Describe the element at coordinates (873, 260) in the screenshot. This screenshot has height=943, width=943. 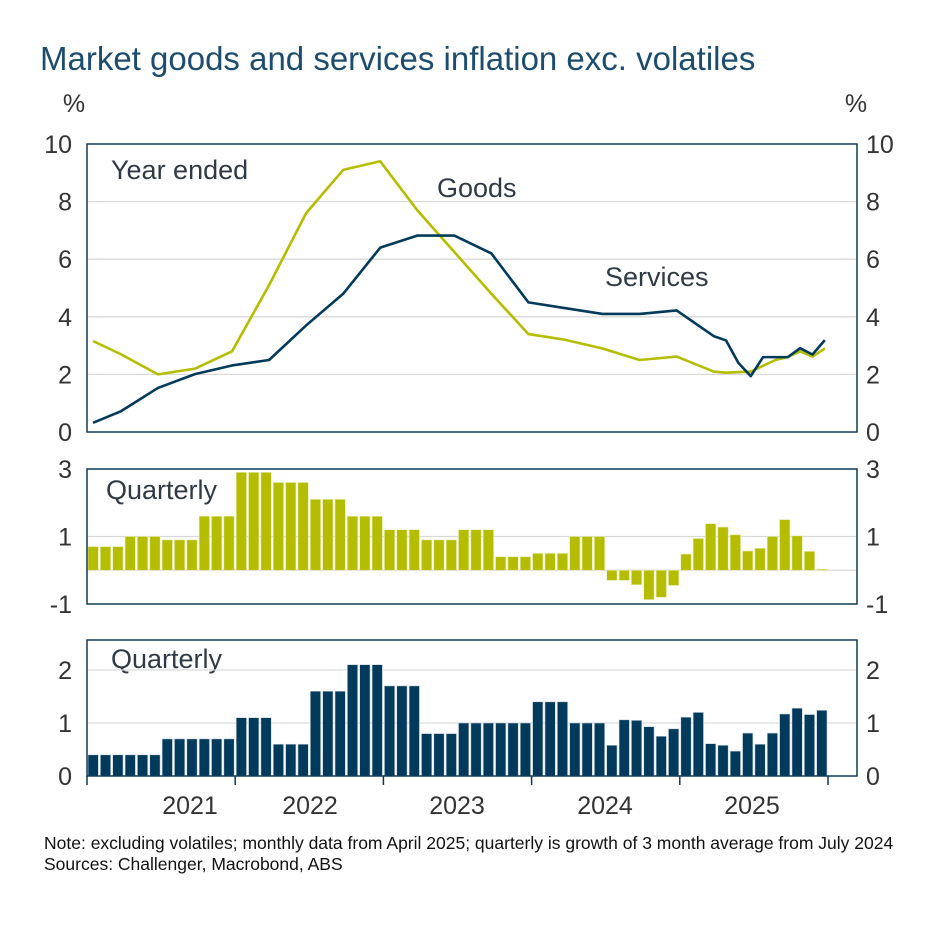
I see `y-tick-label-right: 6` at that location.